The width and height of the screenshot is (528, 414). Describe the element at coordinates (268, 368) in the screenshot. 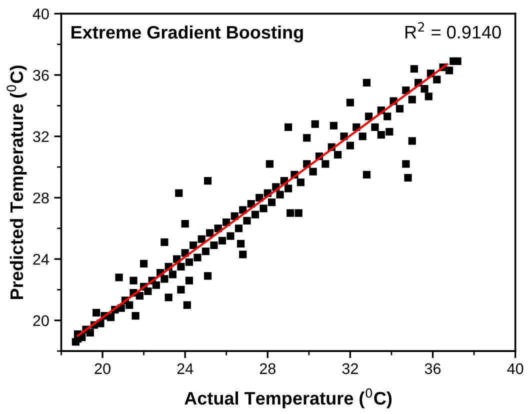

I see `x-tick-label: 28` at that location.